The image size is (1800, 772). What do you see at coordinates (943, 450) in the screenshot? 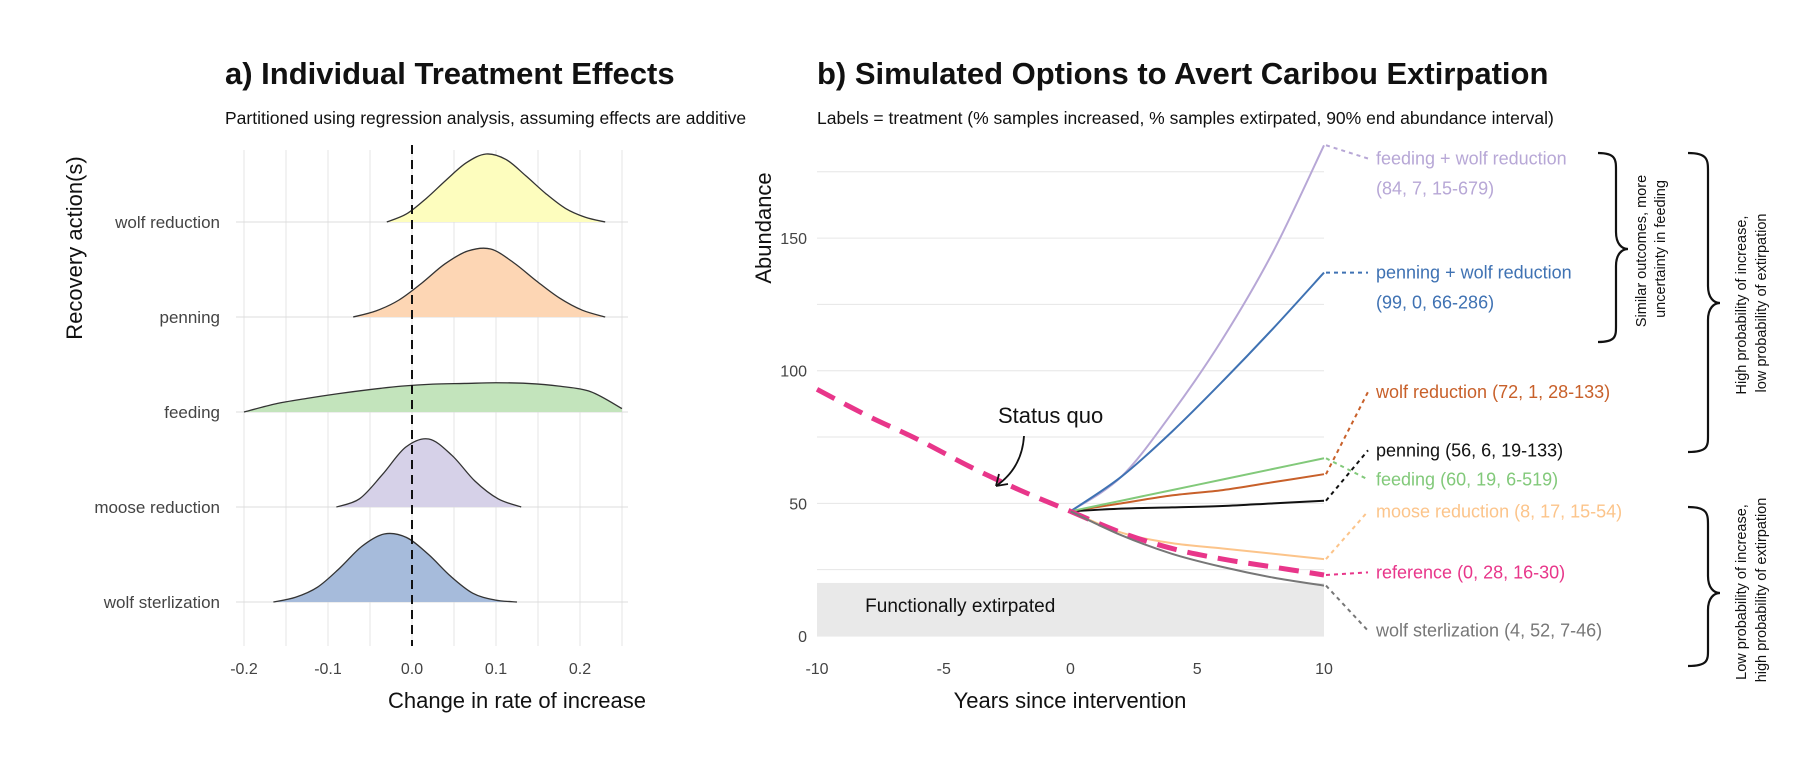
I see `status-quo-line` at bounding box center [943, 450].